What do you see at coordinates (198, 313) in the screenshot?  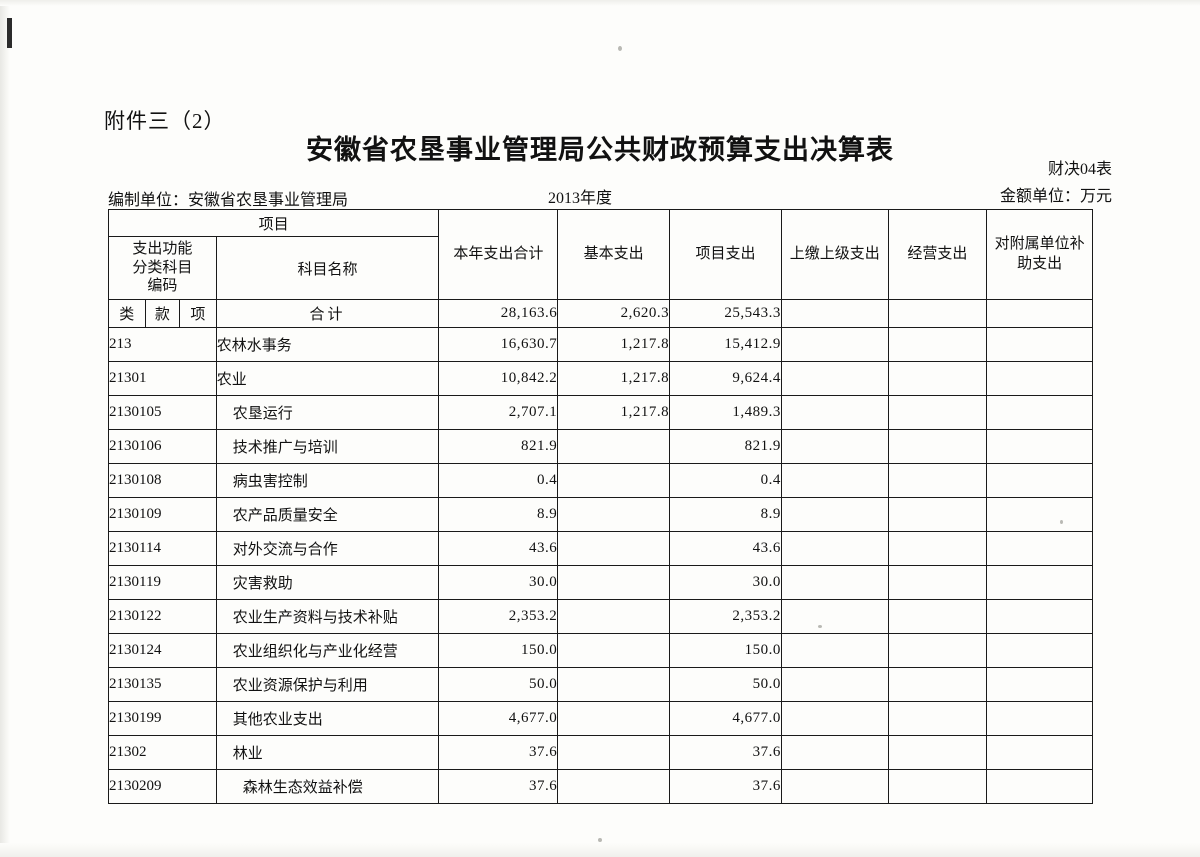 I see `subheader-item: 项` at bounding box center [198, 313].